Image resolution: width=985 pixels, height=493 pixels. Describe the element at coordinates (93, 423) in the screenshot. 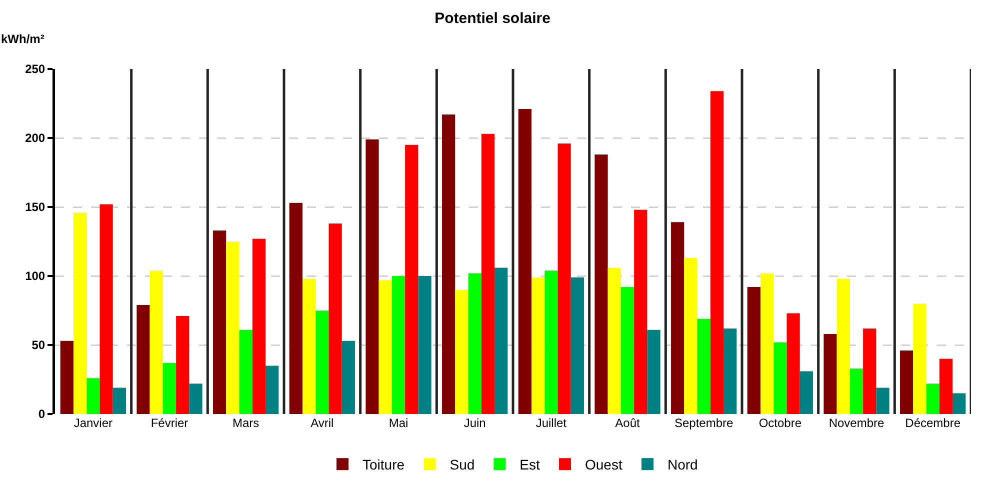

I see `x-tick-label: Janvier` at that location.